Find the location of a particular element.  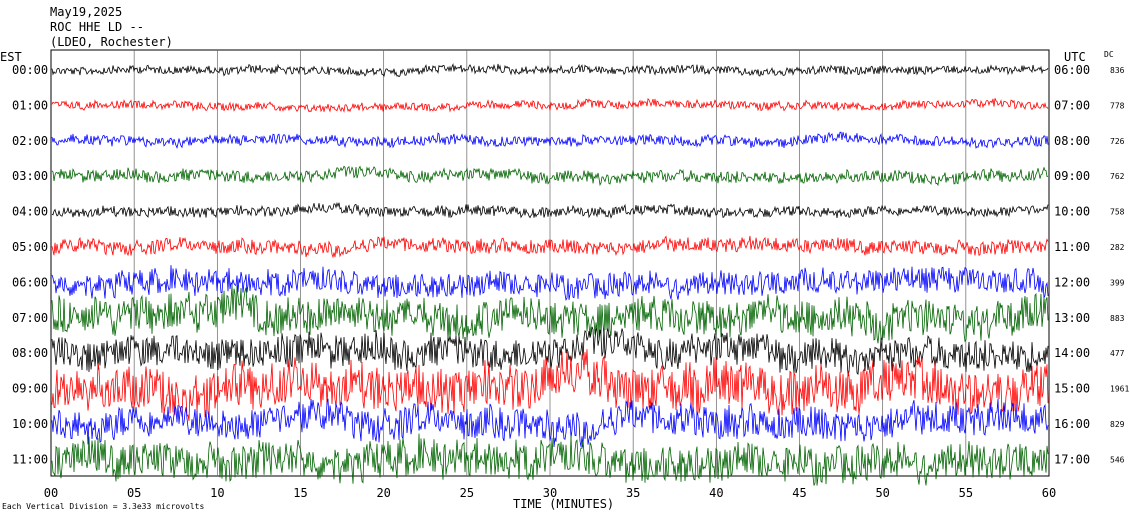

x-axis-ticks: 00 05 10 15 20 25 30 35 40 45 50 55 60 is located at coordinates (550, 493).